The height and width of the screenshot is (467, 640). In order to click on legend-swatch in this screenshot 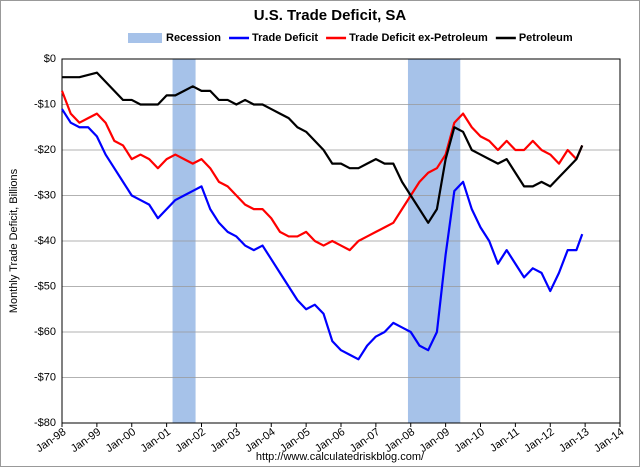, I will do `click(145, 38)`.